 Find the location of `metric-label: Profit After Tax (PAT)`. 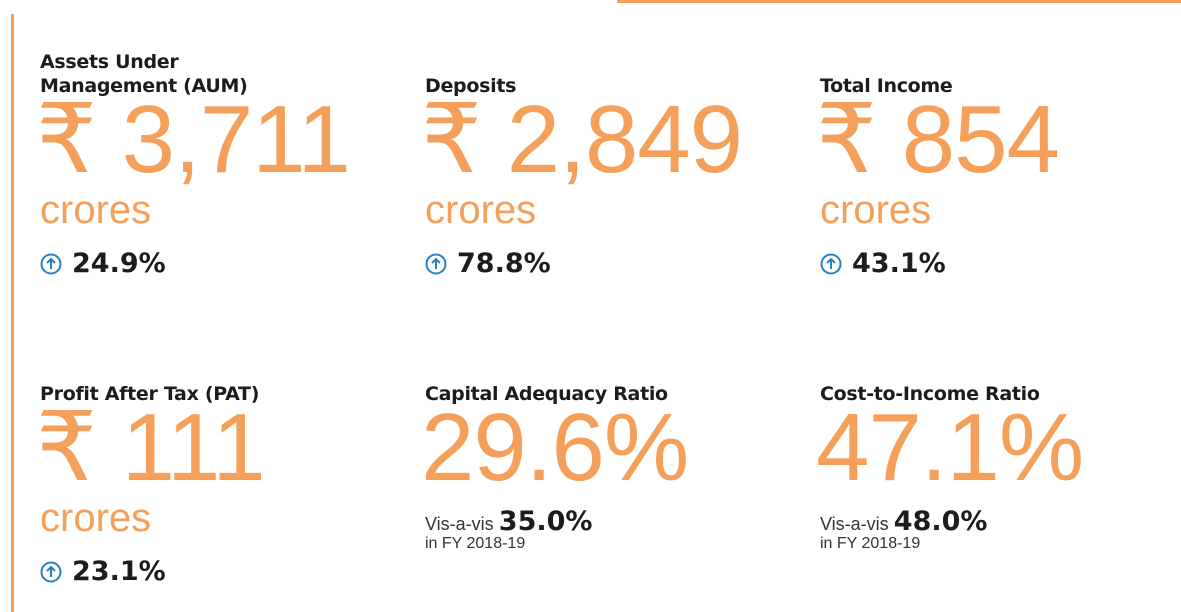

metric-label: Profit After Tax (PAT) is located at coordinates (150, 394).